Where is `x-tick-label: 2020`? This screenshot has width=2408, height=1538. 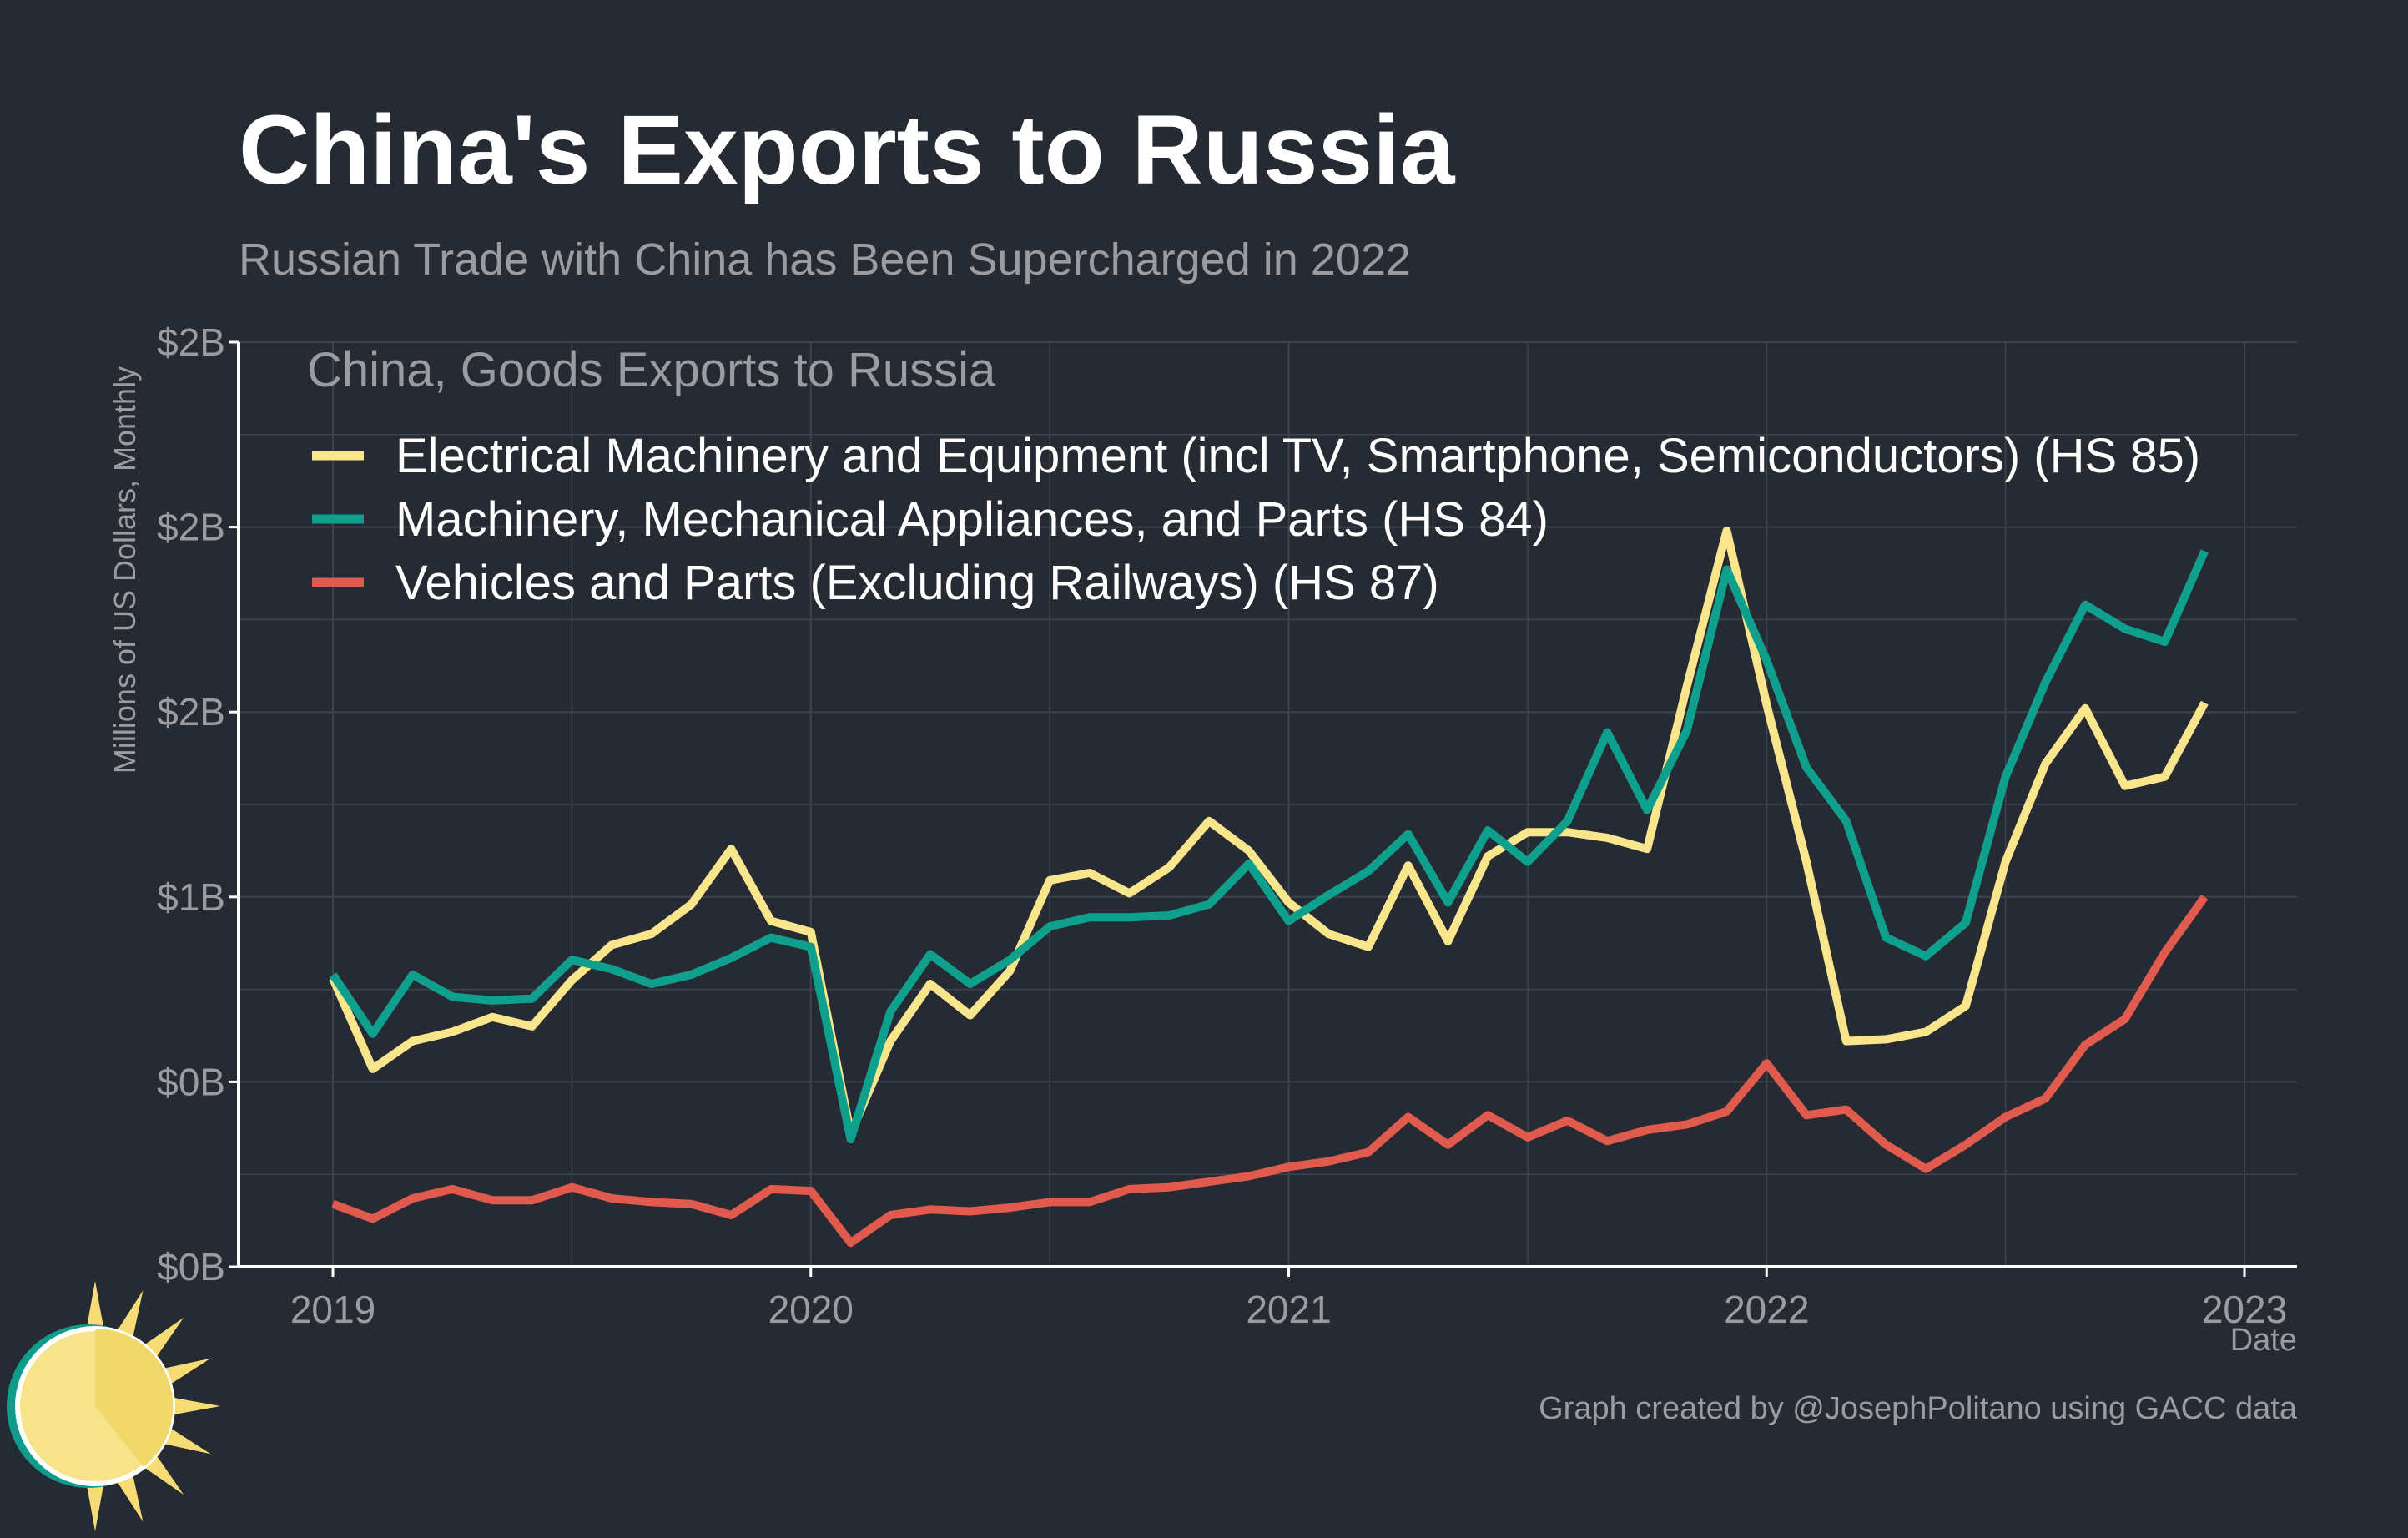
x-tick-label: 2020 is located at coordinates (811, 1309).